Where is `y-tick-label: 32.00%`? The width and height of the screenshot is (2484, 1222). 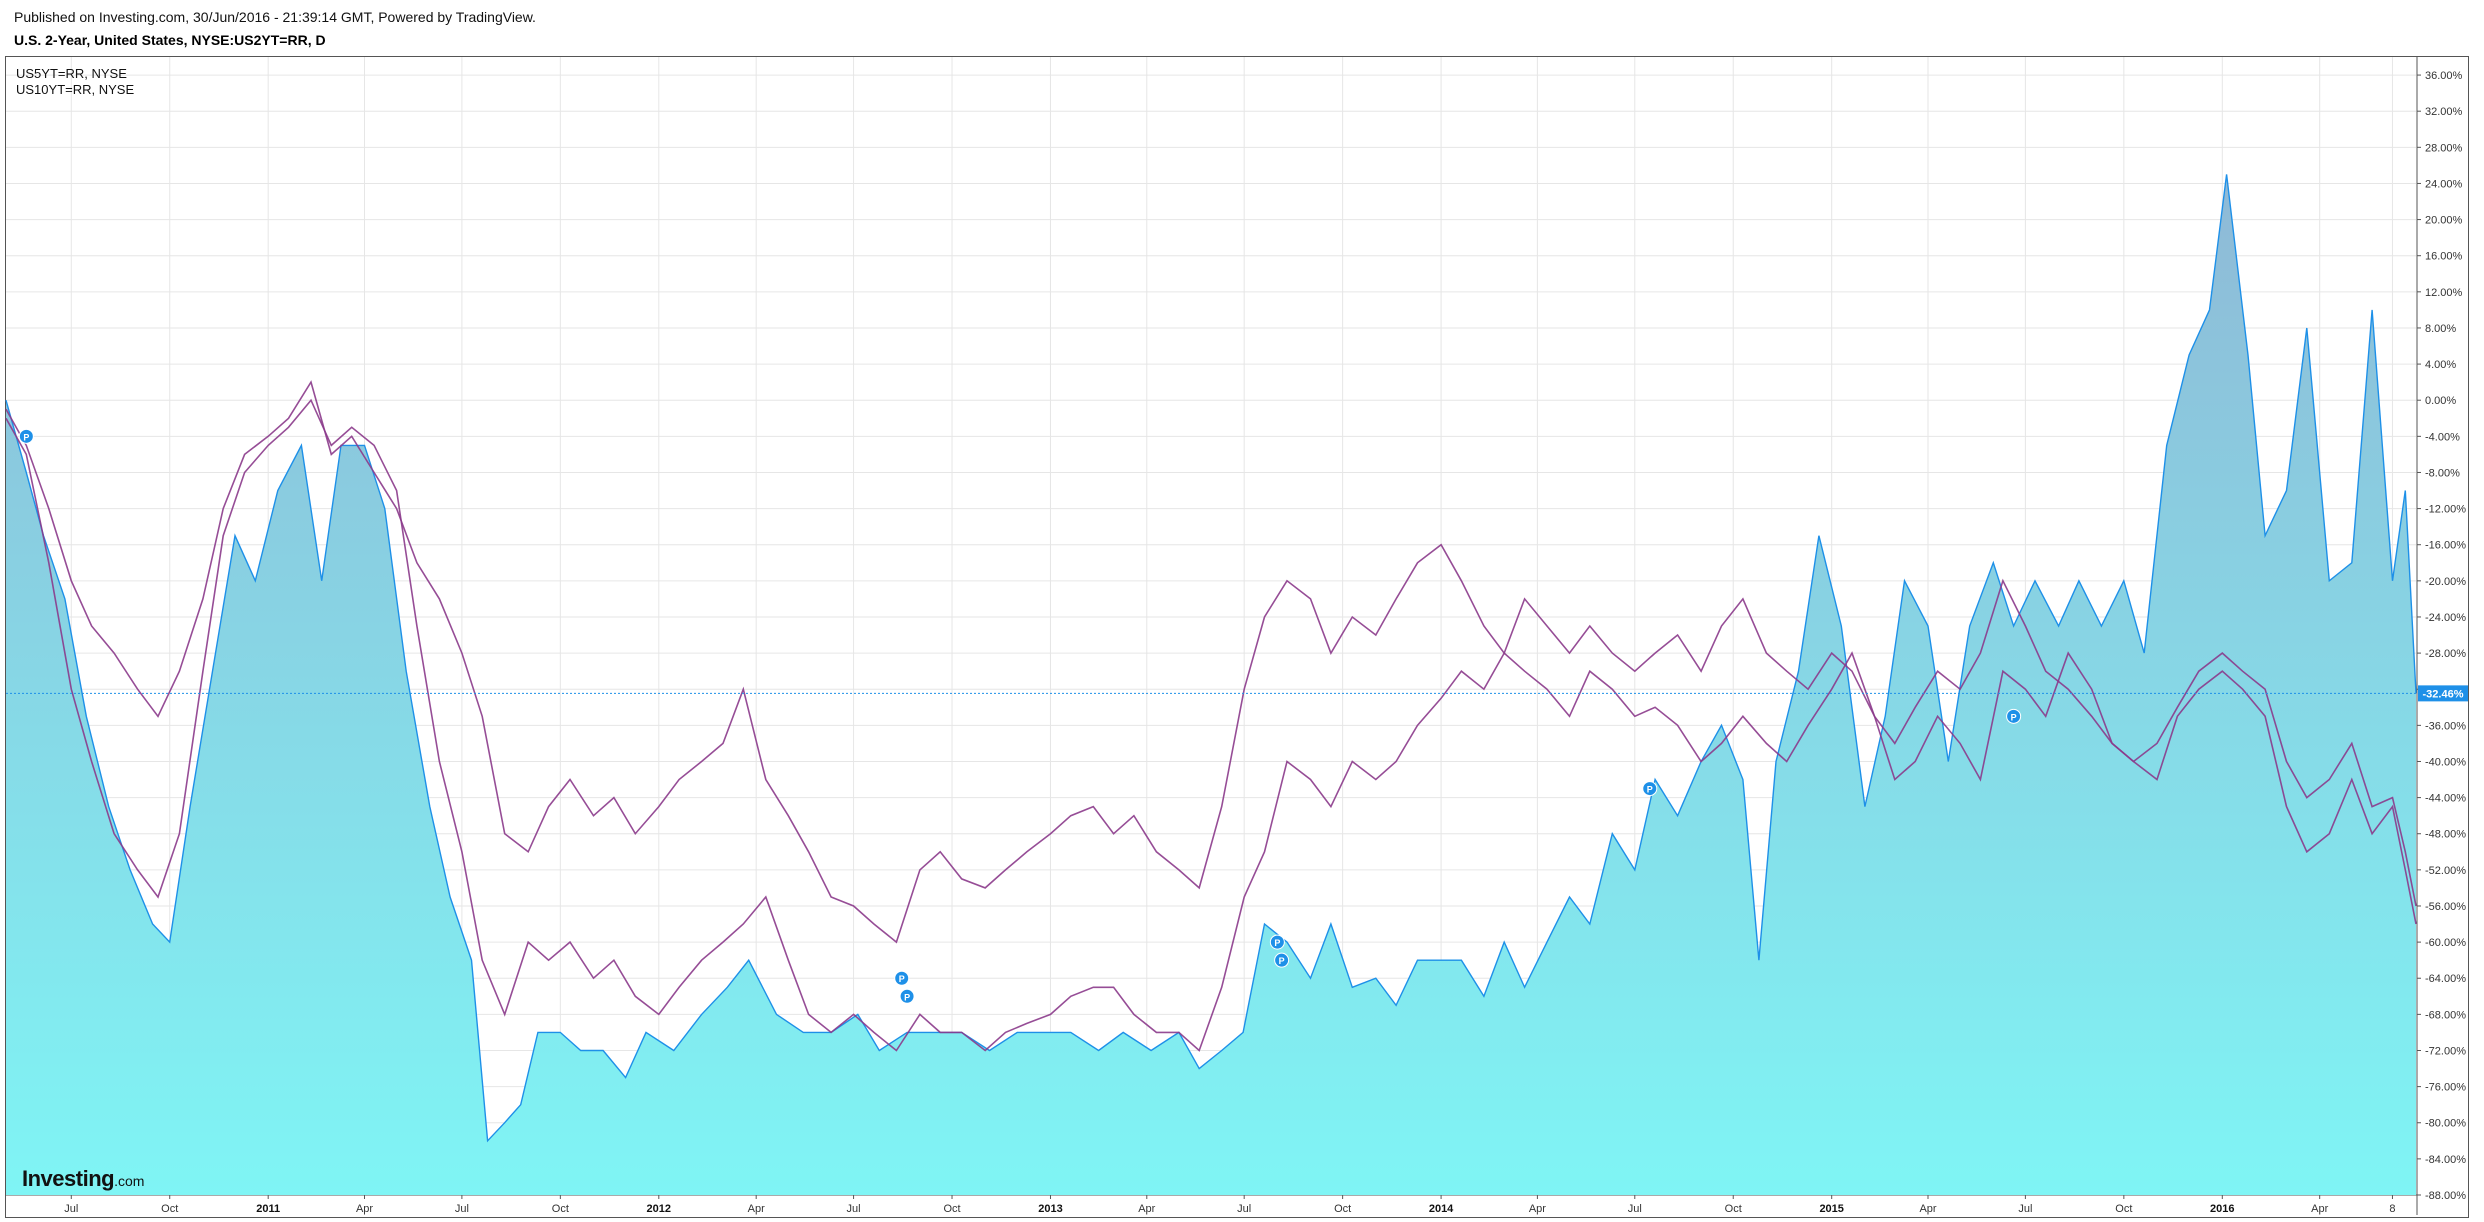 y-tick-label: 32.00% is located at coordinates (2444, 112).